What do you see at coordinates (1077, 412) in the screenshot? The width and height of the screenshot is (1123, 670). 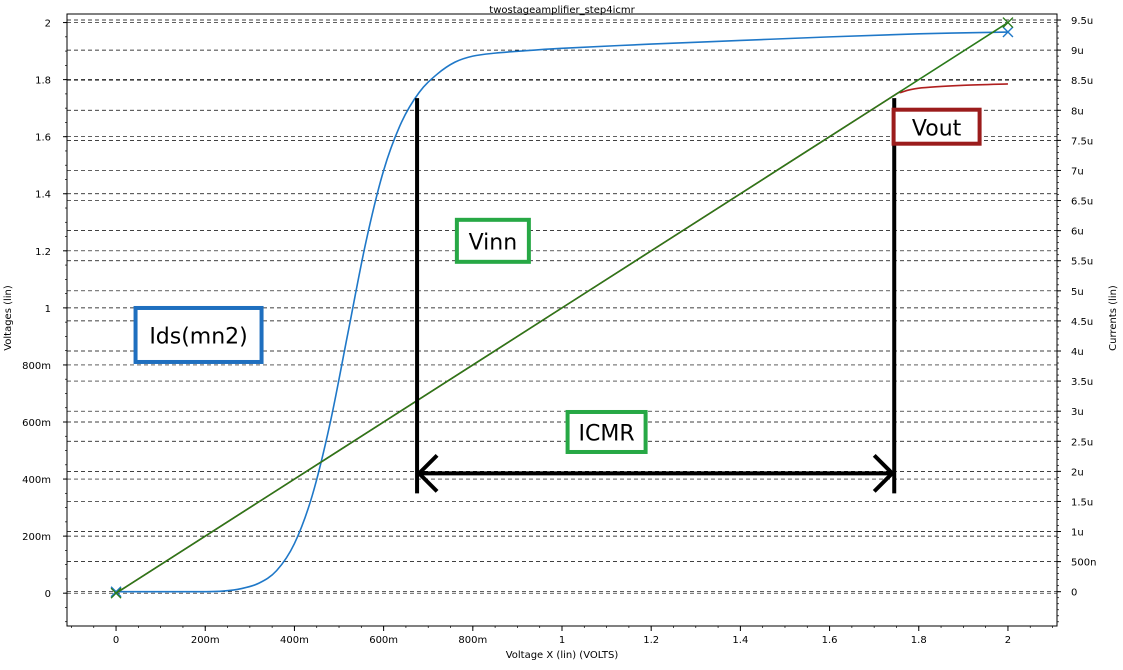 I see `y-right-tick-label: 3u` at bounding box center [1077, 412].